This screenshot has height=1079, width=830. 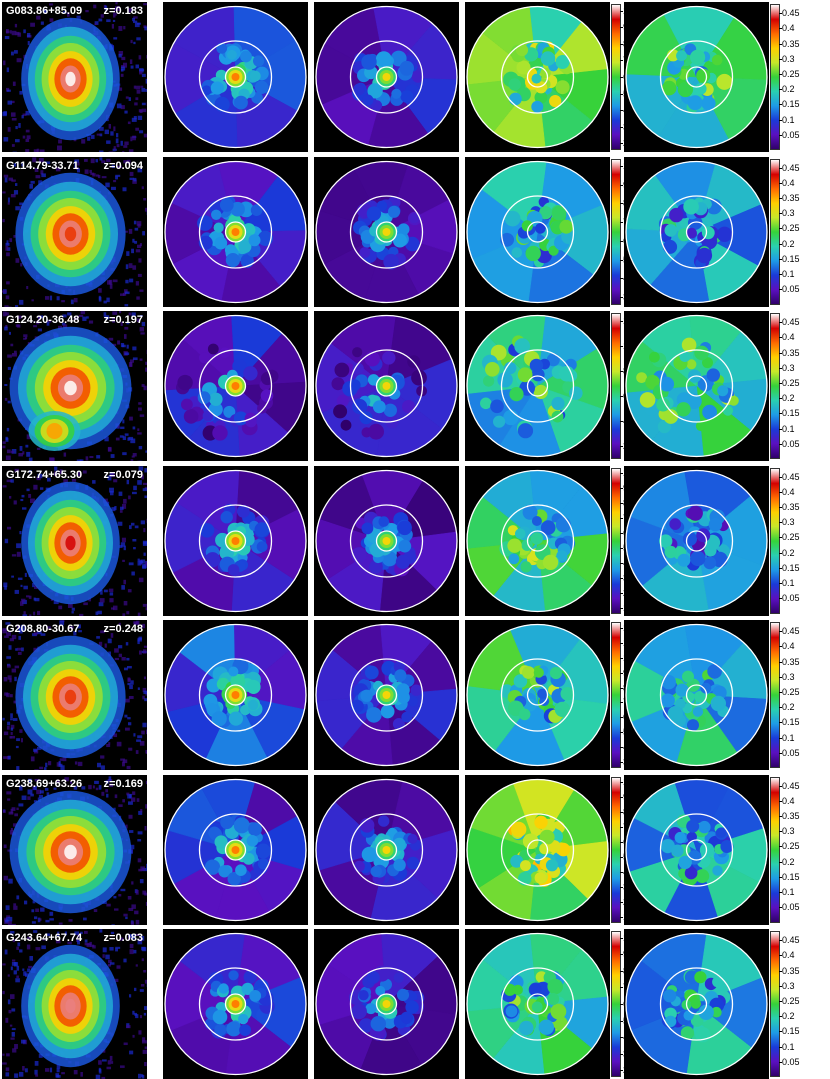 What do you see at coordinates (123, 166) in the screenshot?
I see `redshift-label: z=0.094` at bounding box center [123, 166].